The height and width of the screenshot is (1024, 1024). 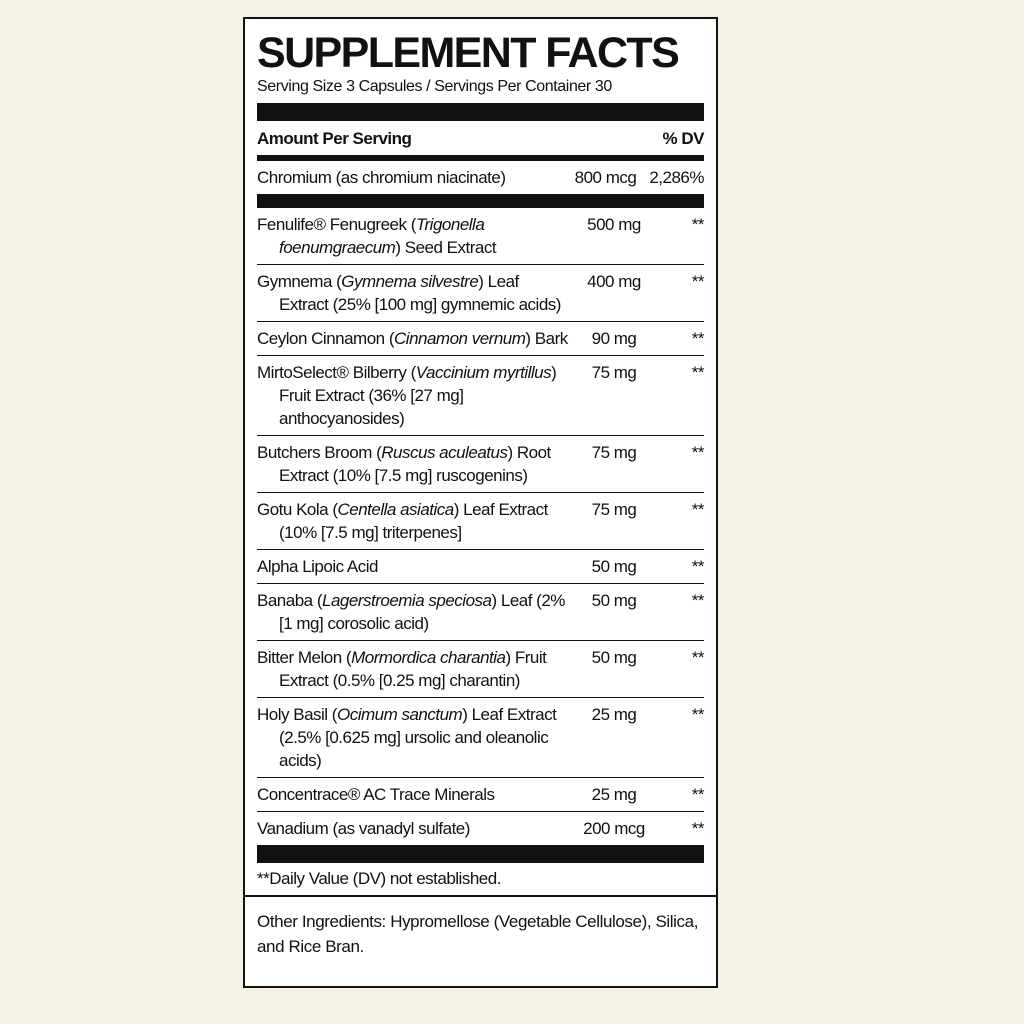 What do you see at coordinates (614, 281) in the screenshot?
I see `amount: 400 mg` at bounding box center [614, 281].